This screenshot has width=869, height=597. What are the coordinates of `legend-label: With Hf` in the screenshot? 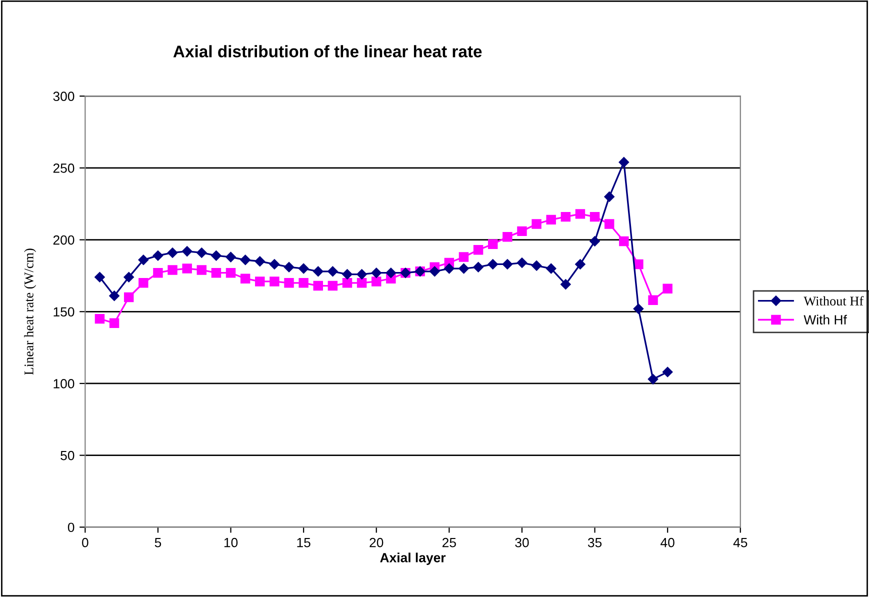 It's located at (825, 319).